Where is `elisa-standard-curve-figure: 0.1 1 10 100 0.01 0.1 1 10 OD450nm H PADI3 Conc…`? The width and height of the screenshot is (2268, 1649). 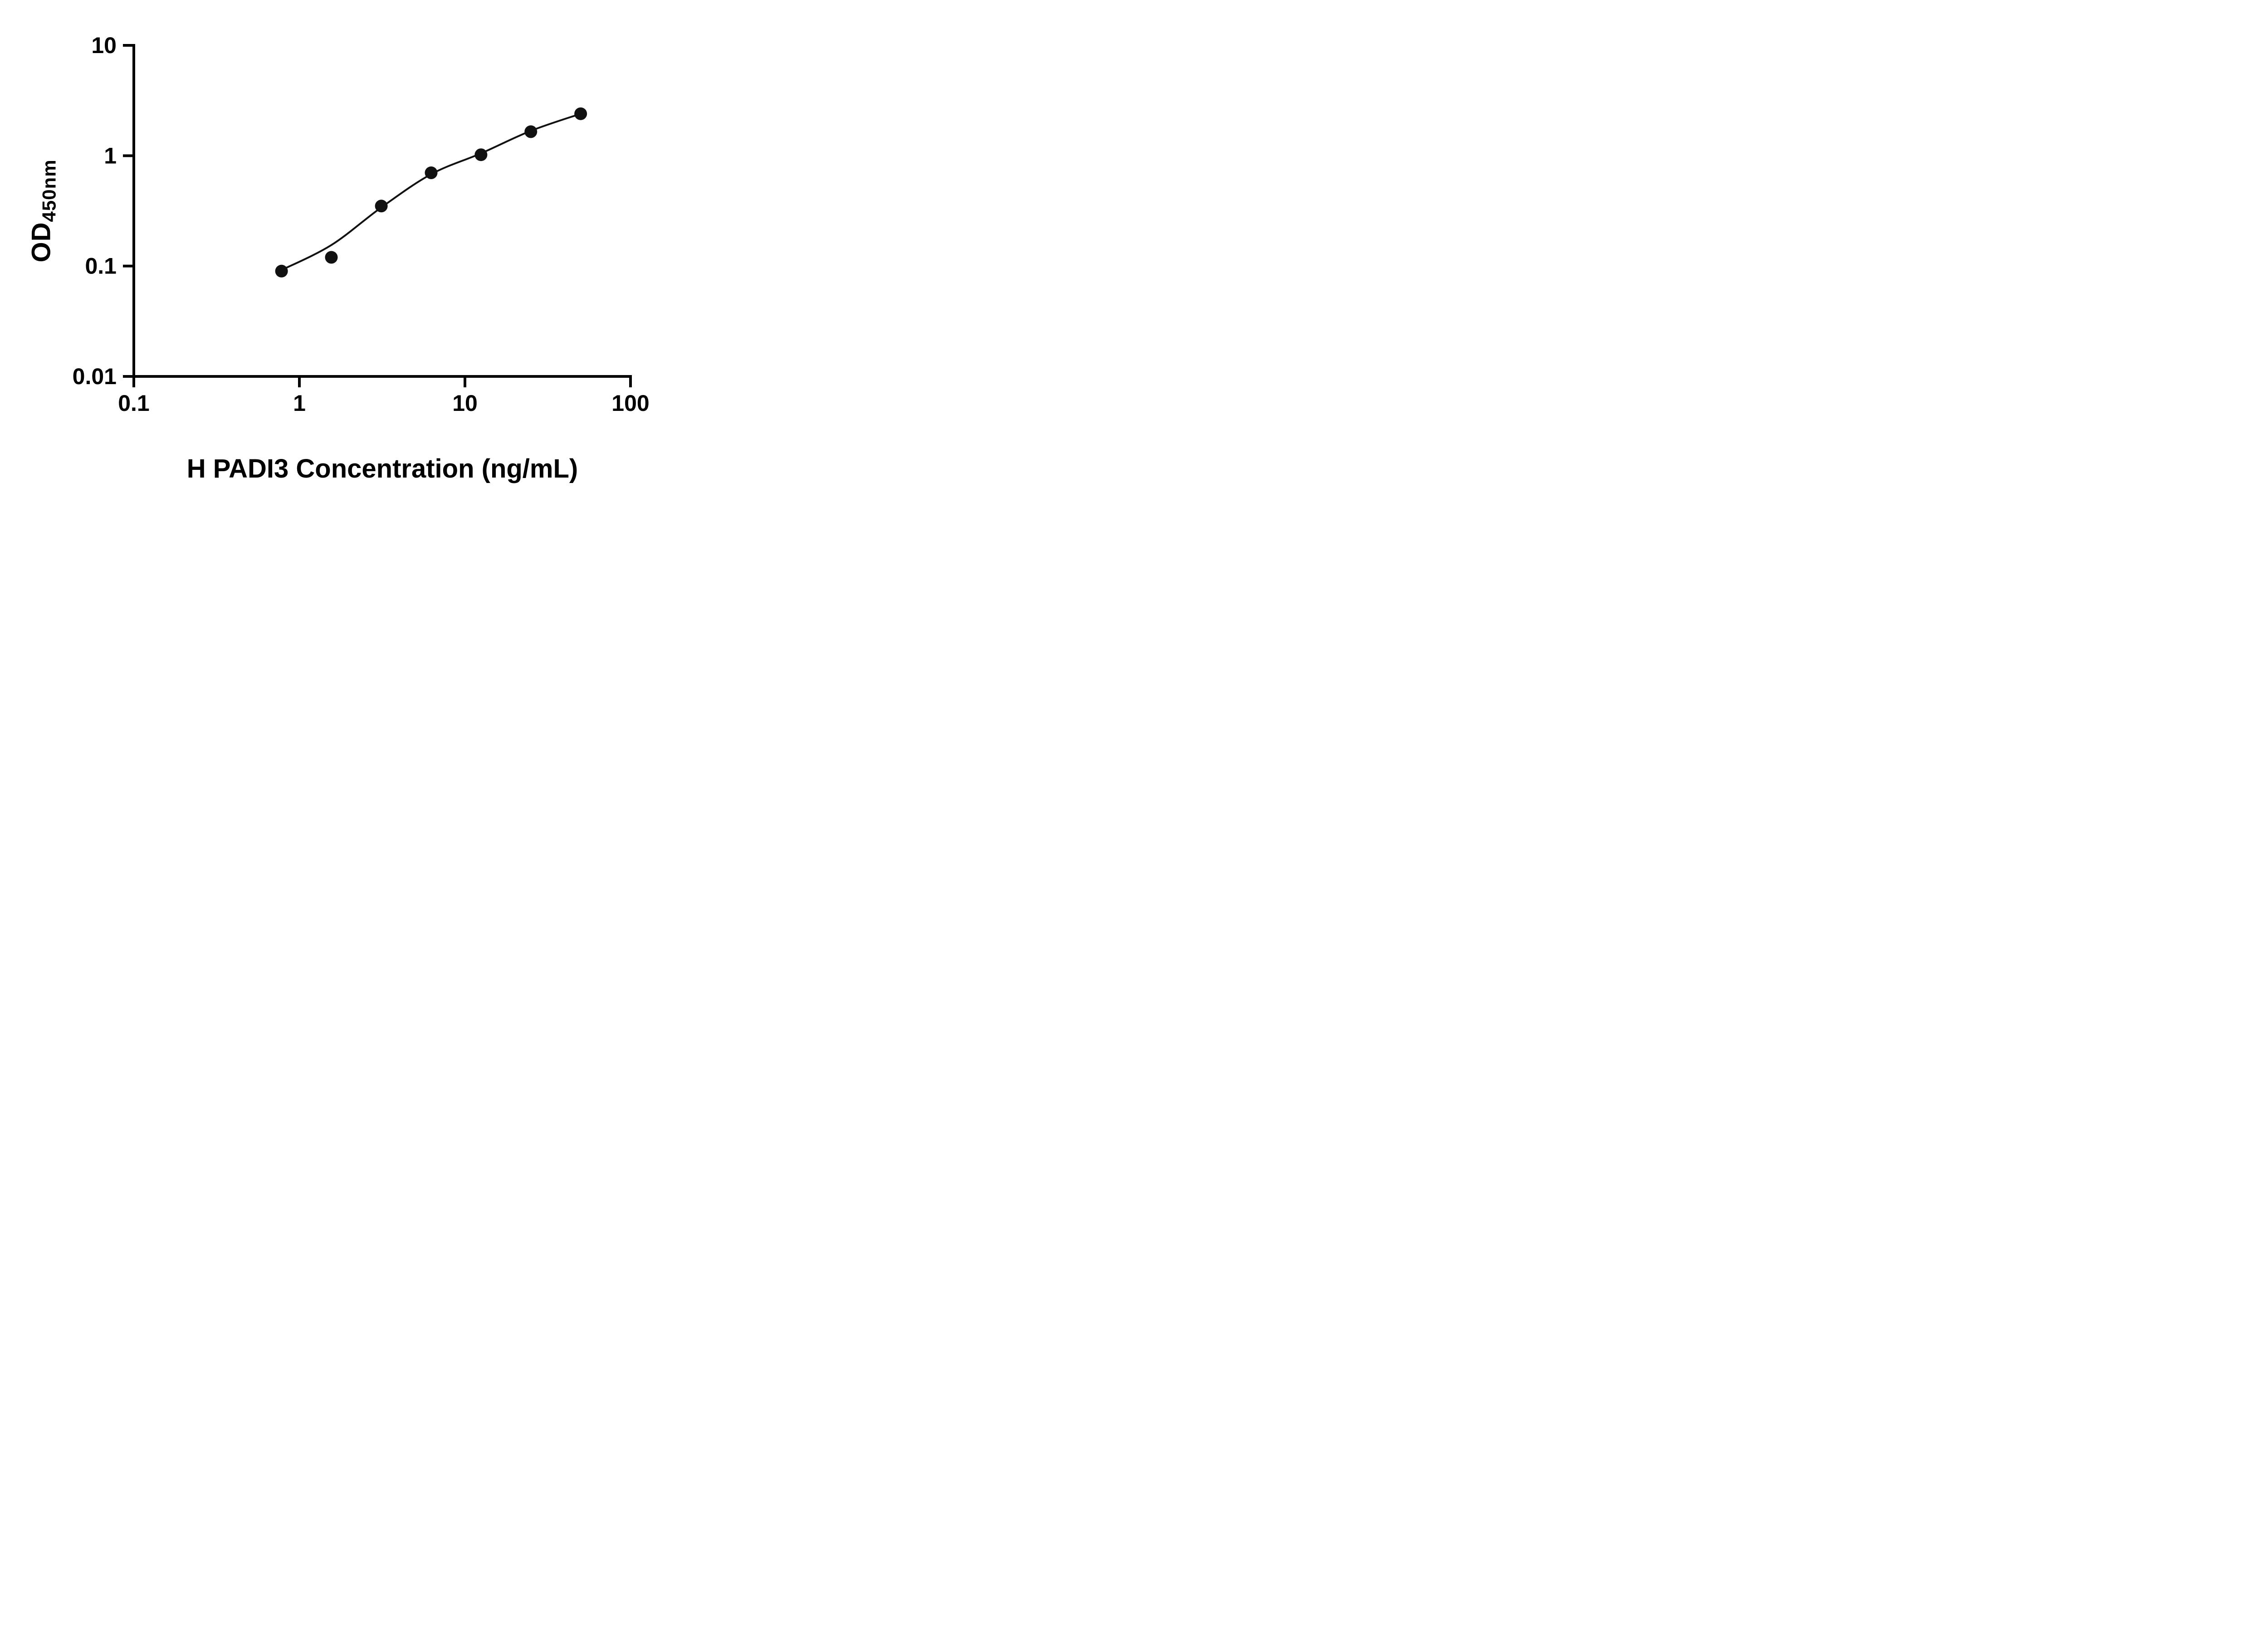
elisa-standard-curve-figure: 0.1 1 10 100 0.01 0.1 1 10 OD450nm H PADI3 Conc… is located at coordinates (352, 247).